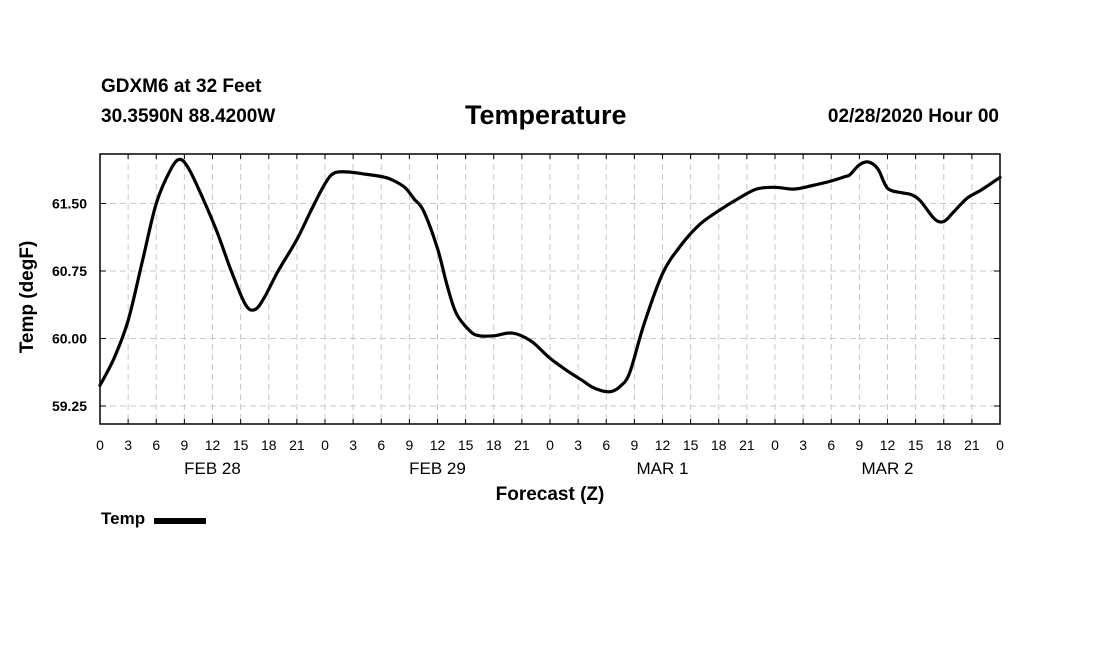 The height and width of the screenshot is (650, 1100). I want to click on day-label: MAR 2, so click(888, 468).